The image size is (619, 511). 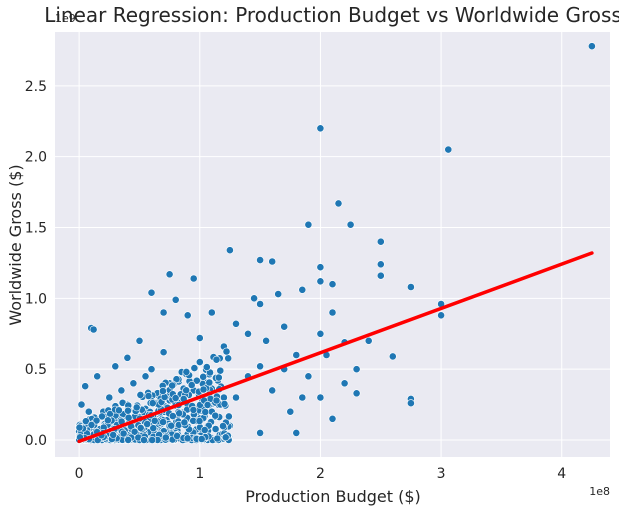 What do you see at coordinates (36, 441) in the screenshot?
I see `y-tick-label: 0.0` at bounding box center [36, 441].